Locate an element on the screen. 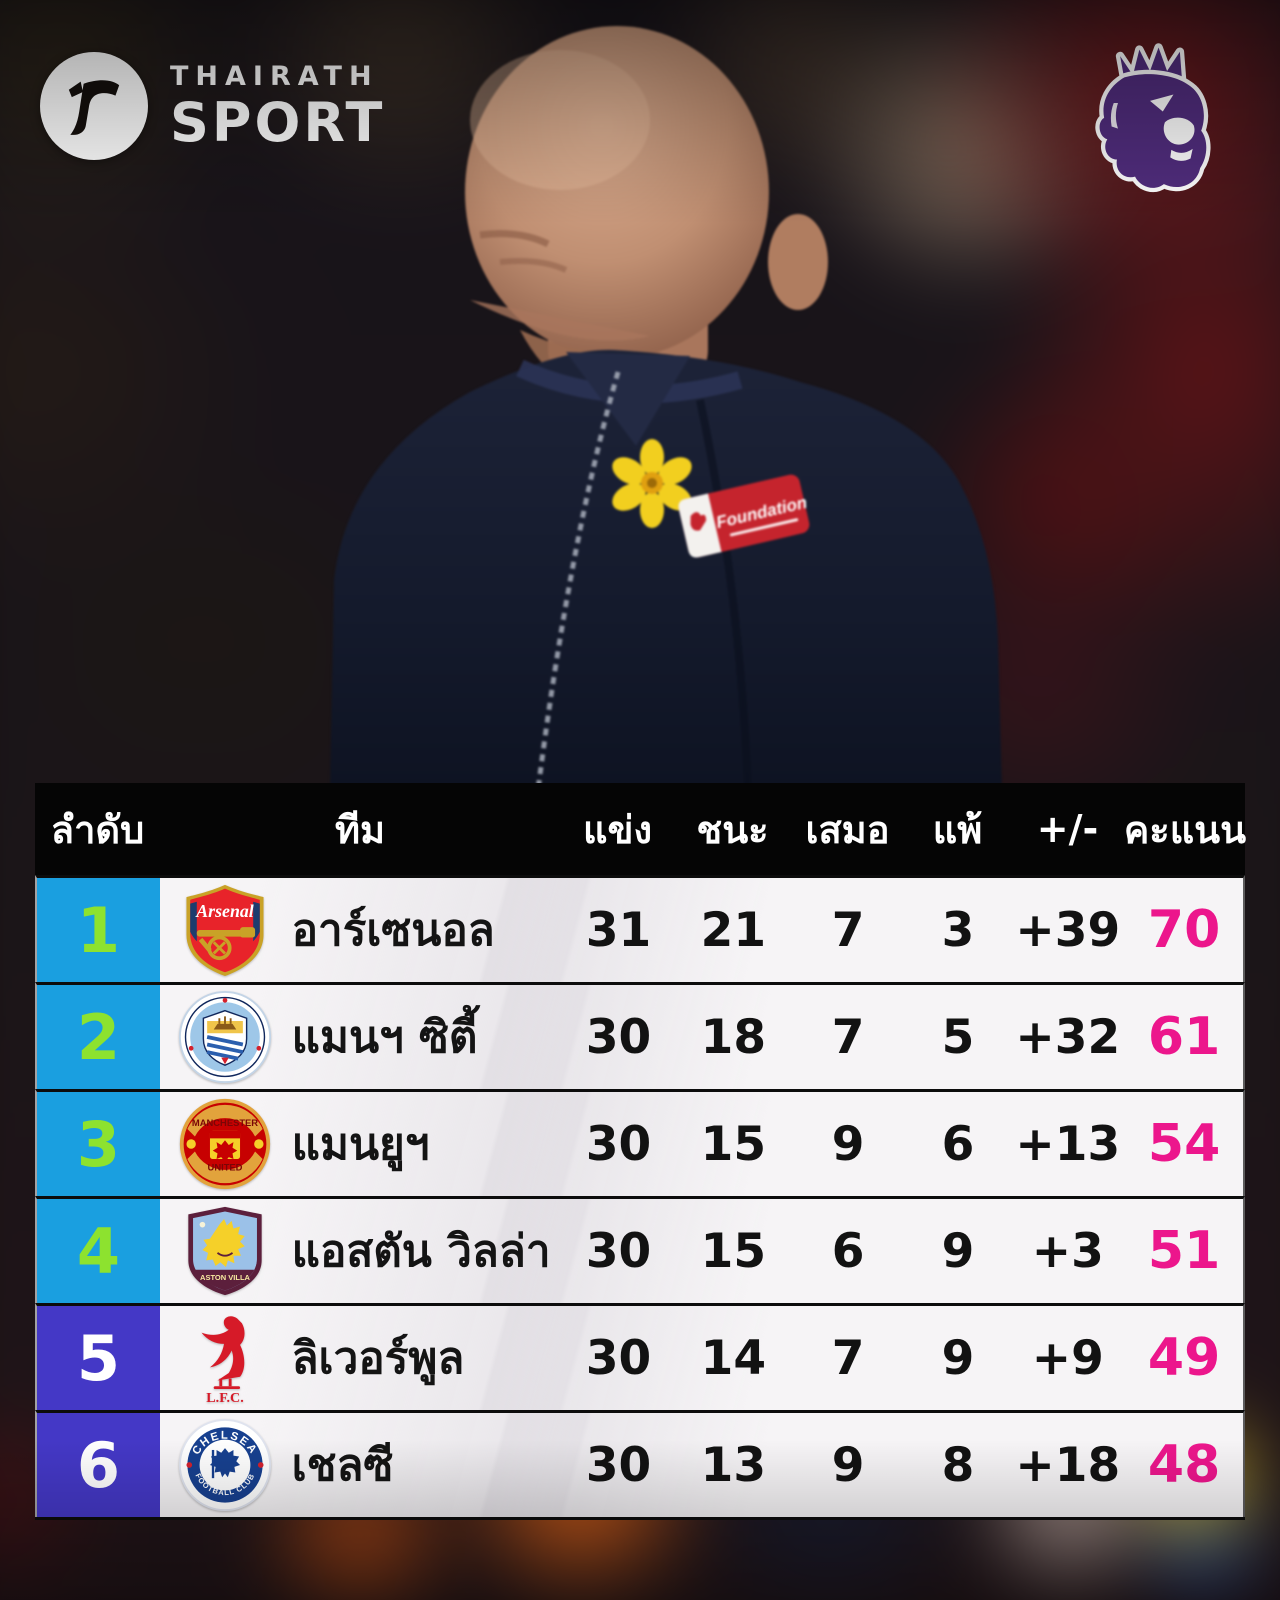 Image resolution: width=1280 pixels, height=1600 pixels. liverpool-badge-icon: L.F.C. is located at coordinates (225, 1358).